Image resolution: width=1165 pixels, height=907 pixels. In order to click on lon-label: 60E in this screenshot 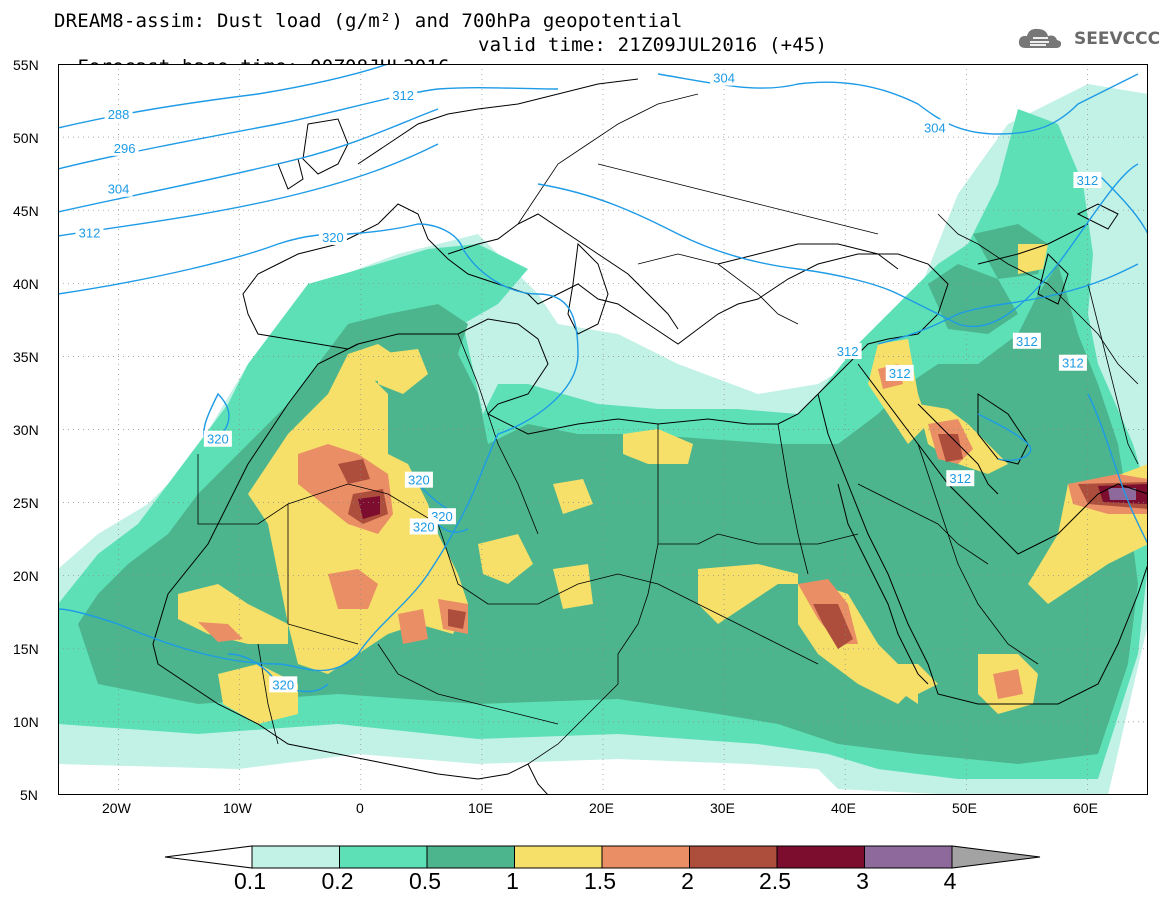, I will do `click(1085, 808)`.